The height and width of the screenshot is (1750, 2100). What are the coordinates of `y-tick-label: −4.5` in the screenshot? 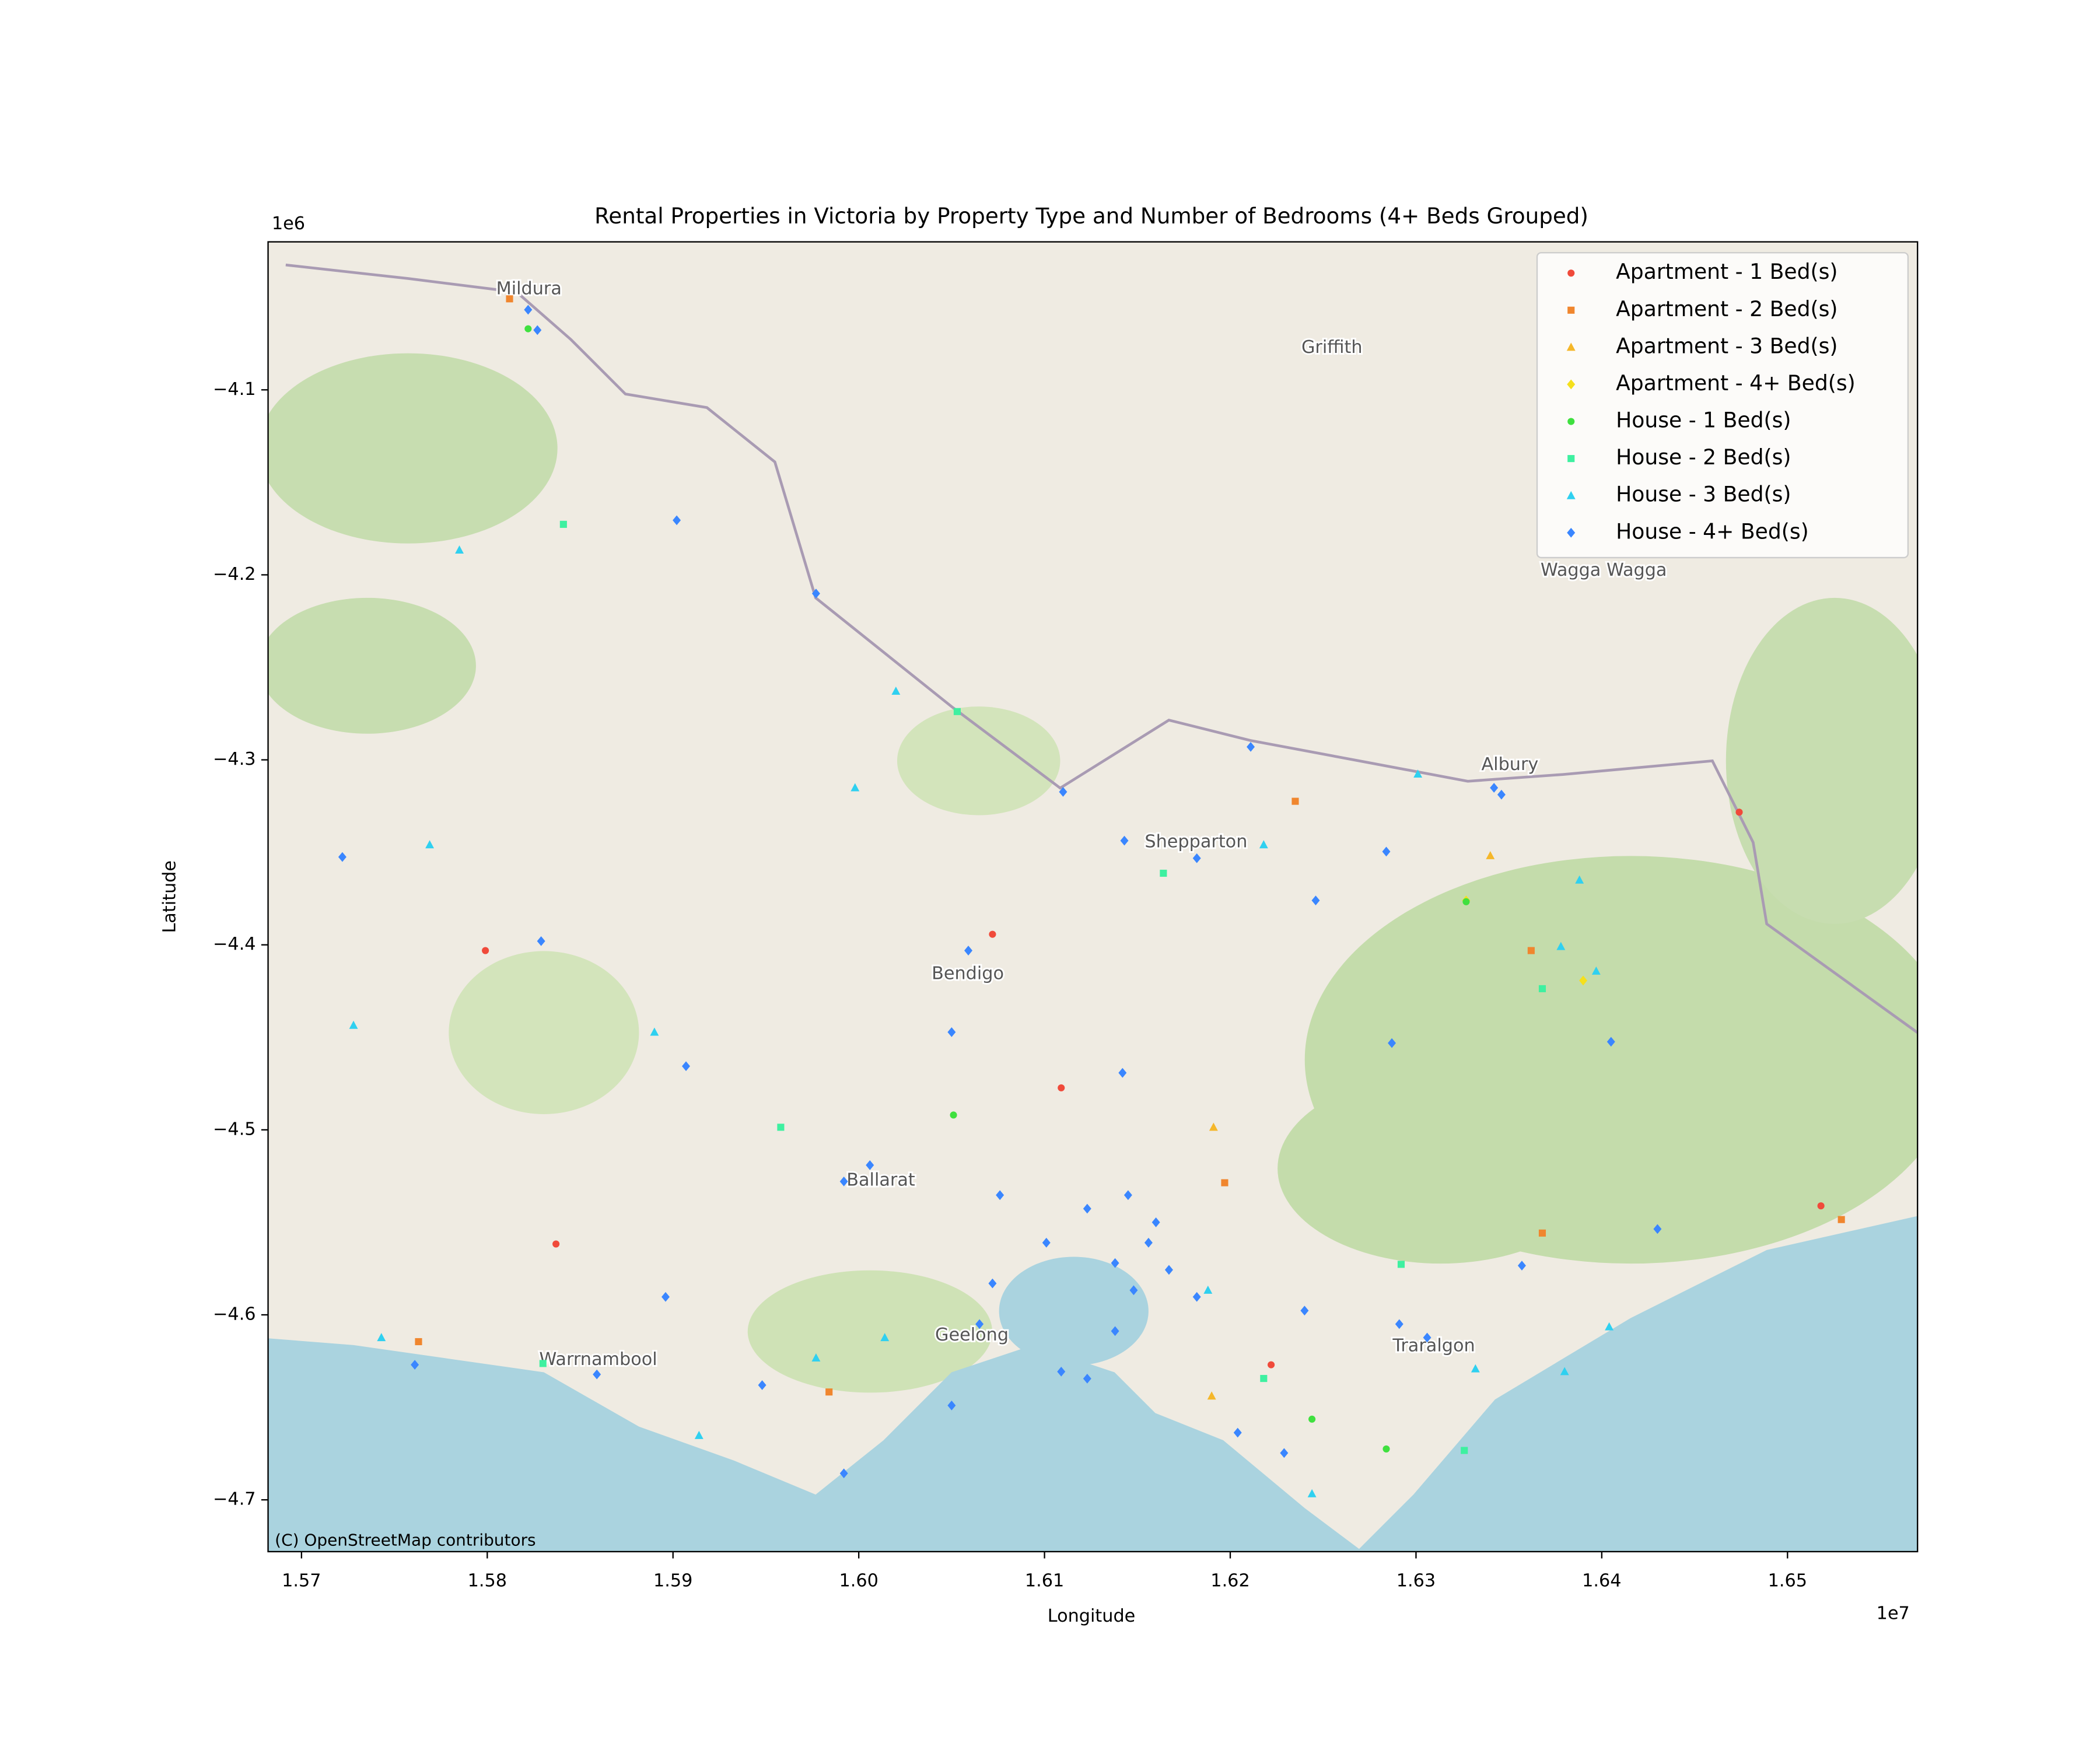 It's located at (235, 1129).